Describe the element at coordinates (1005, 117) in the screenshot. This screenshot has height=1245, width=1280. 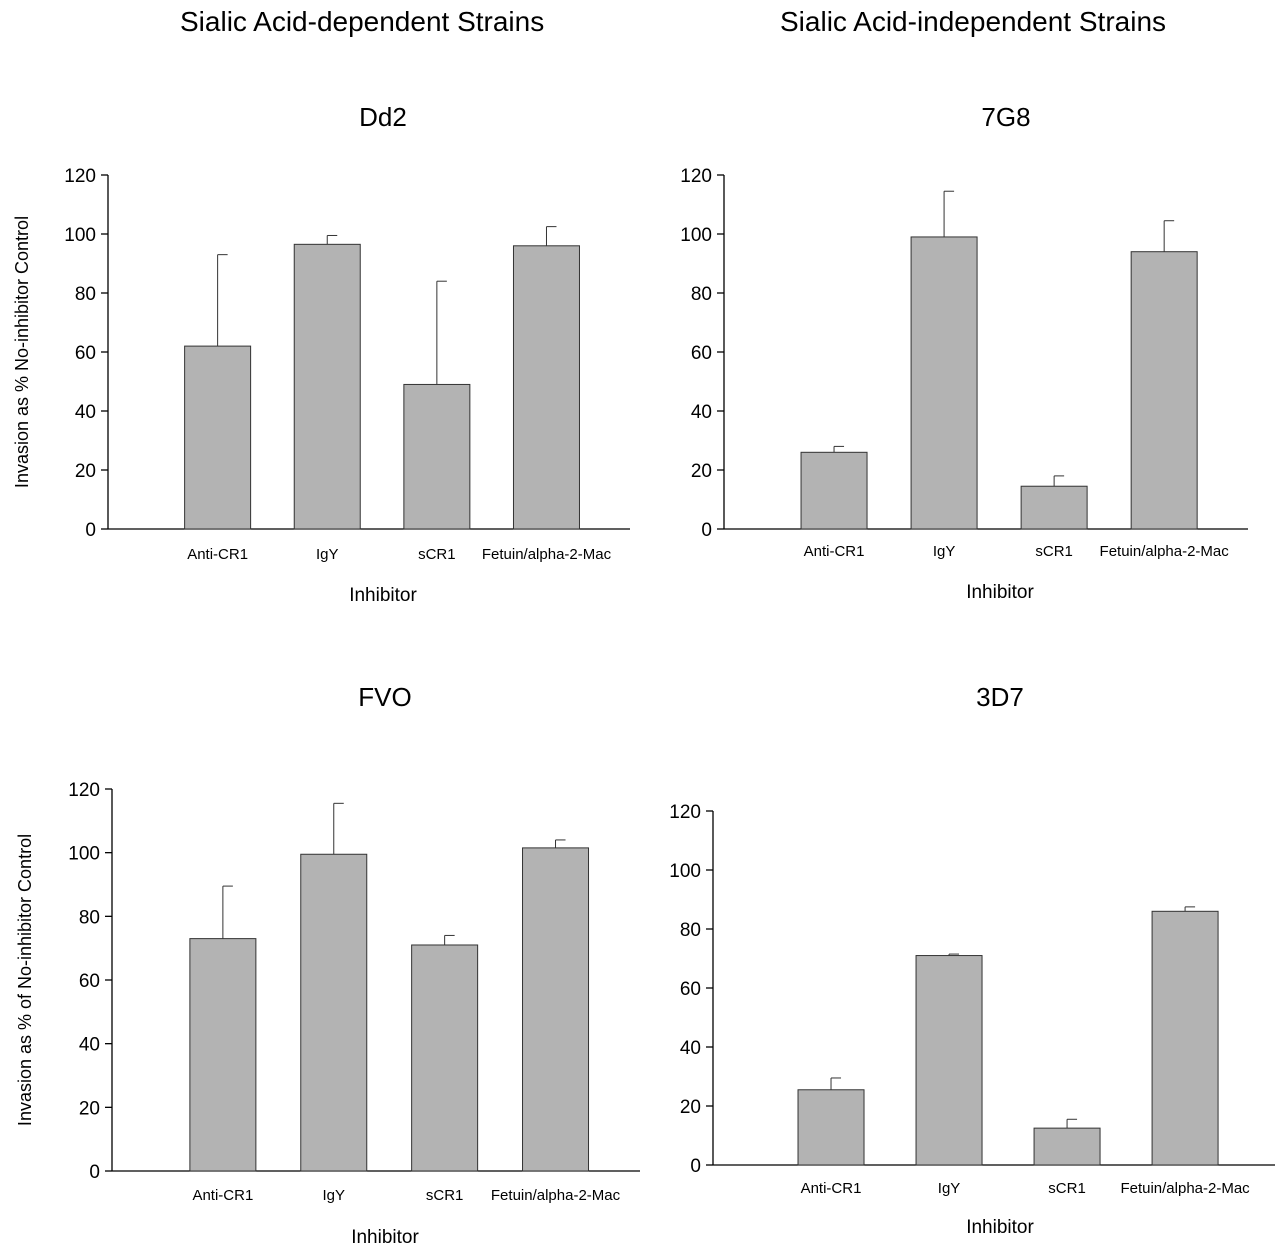
I see `chart-title: 7G8` at that location.